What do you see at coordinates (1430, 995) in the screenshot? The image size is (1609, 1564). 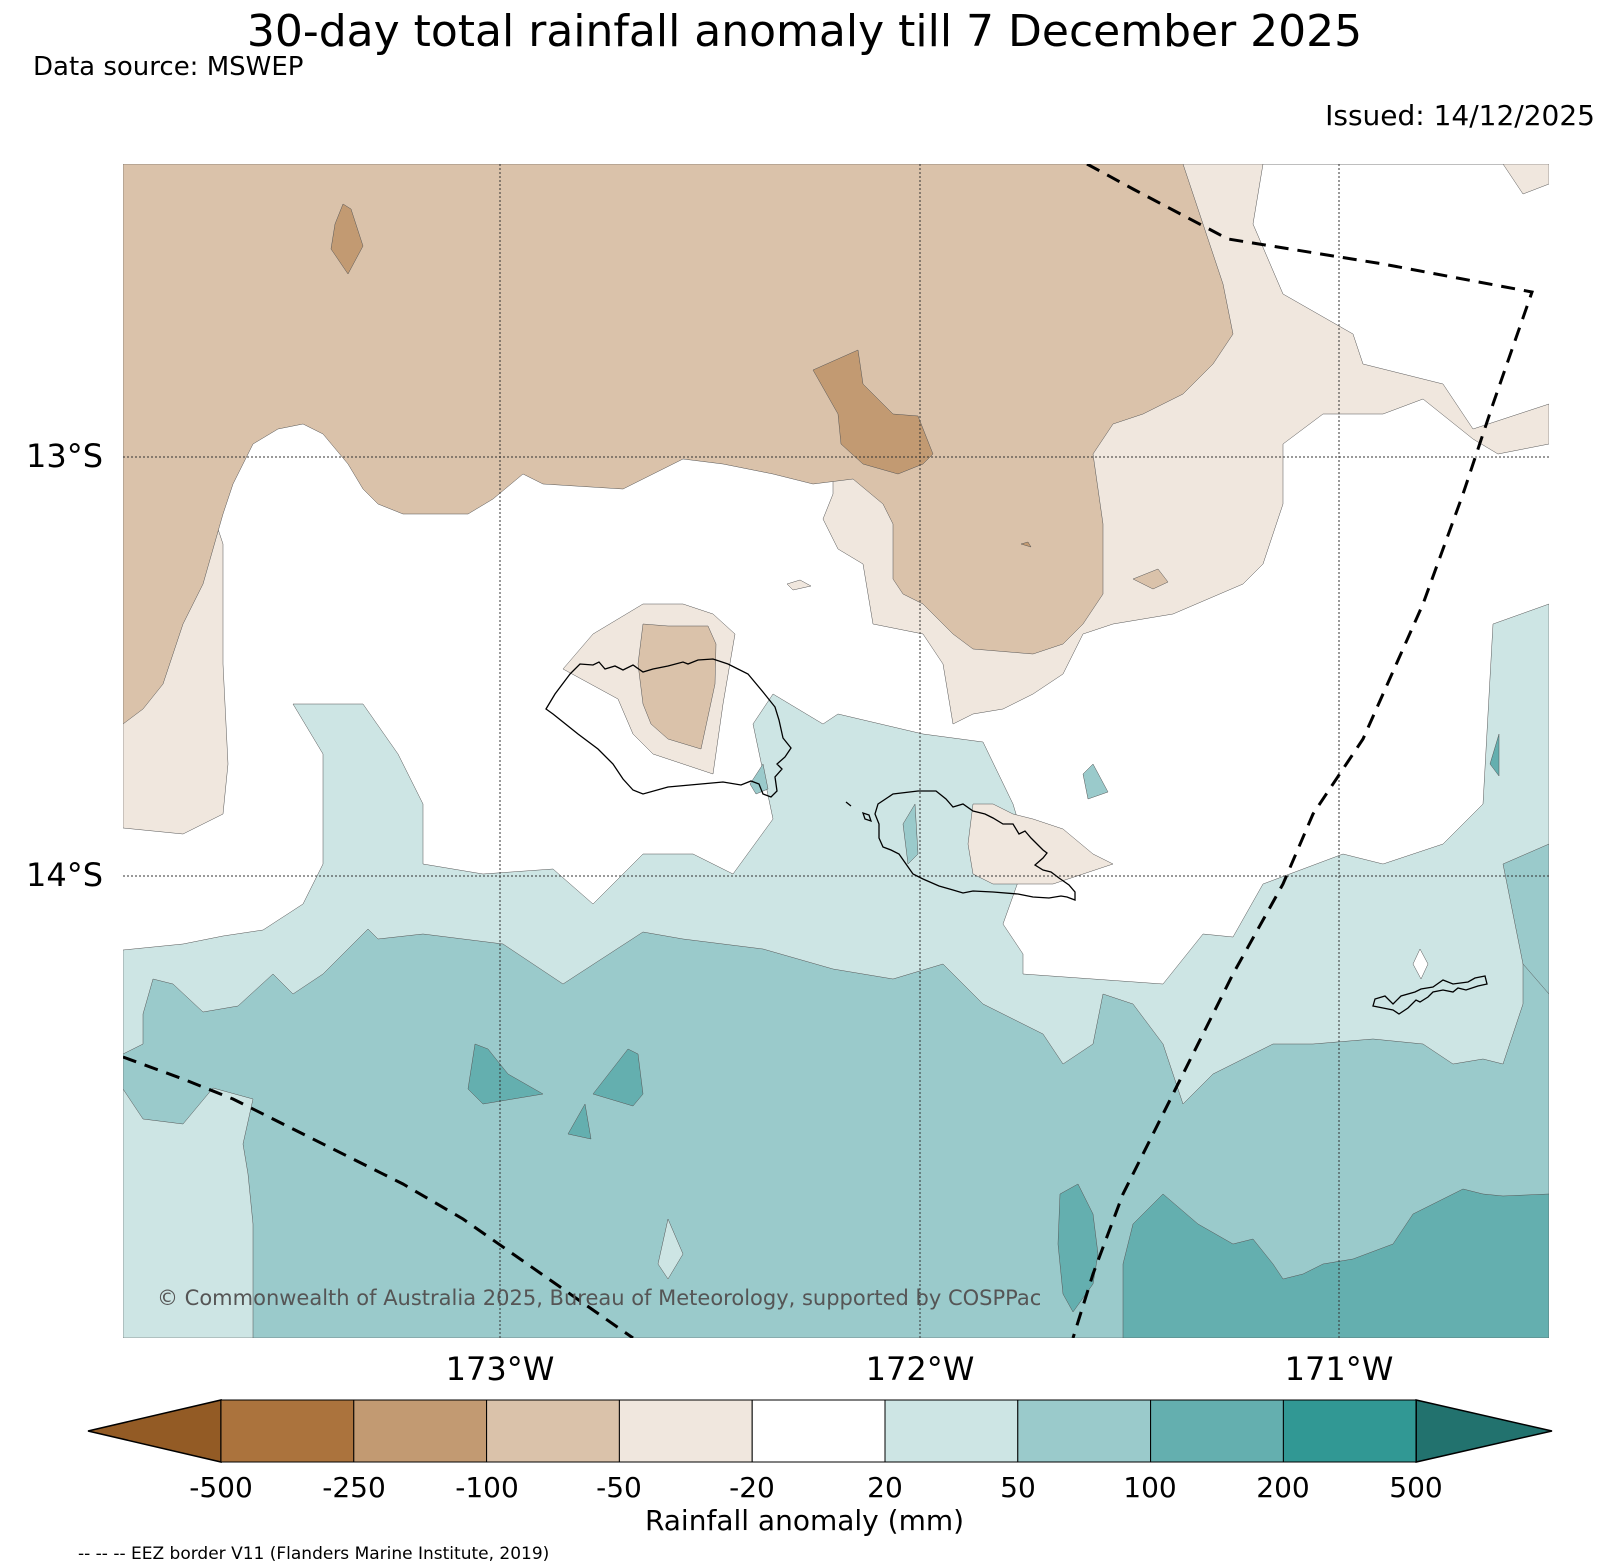 I see `tutuila-coastline` at bounding box center [1430, 995].